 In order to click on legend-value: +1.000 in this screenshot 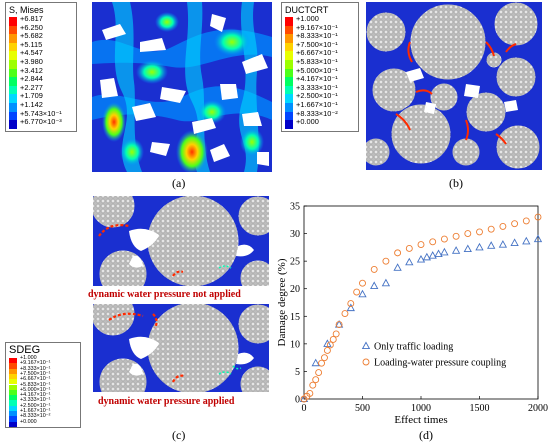, I will do `click(28, 358)`.